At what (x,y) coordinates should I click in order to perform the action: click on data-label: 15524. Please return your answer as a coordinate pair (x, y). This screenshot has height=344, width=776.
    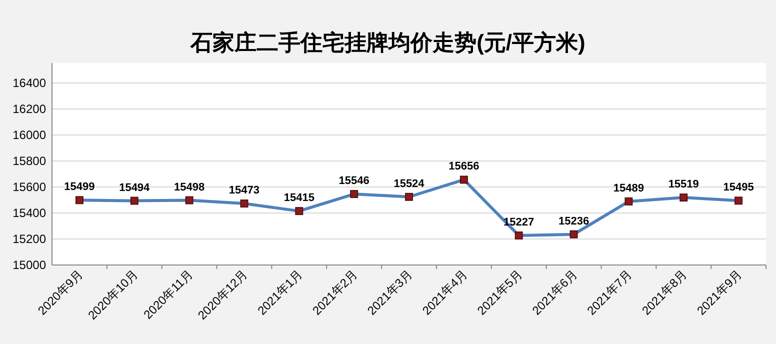
    Looking at the image, I should click on (410, 184).